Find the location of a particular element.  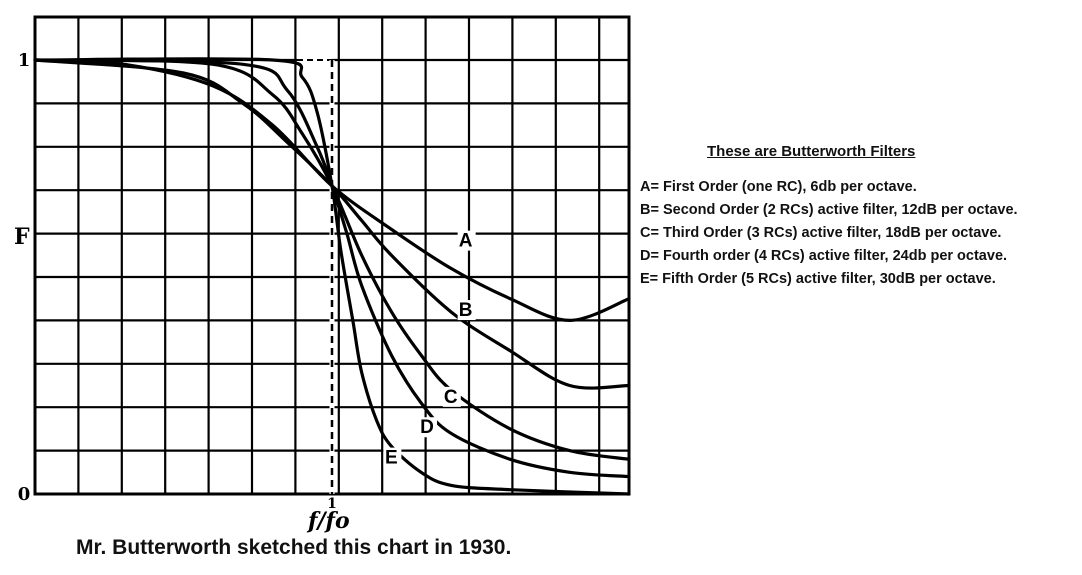

legend-item-a: A= First Order (one RC), 6db per octave. is located at coordinates (778, 187).